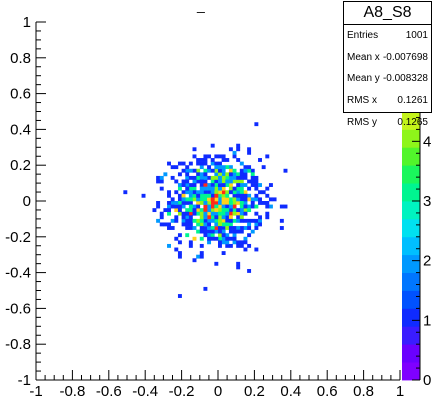  Describe the element at coordinates (427, 261) in the screenshot. I see `z-tick-label: 2` at that location.